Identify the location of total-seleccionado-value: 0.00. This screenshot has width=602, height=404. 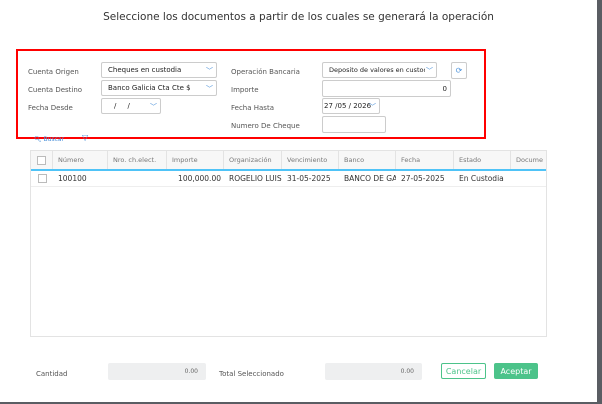
(373, 371).